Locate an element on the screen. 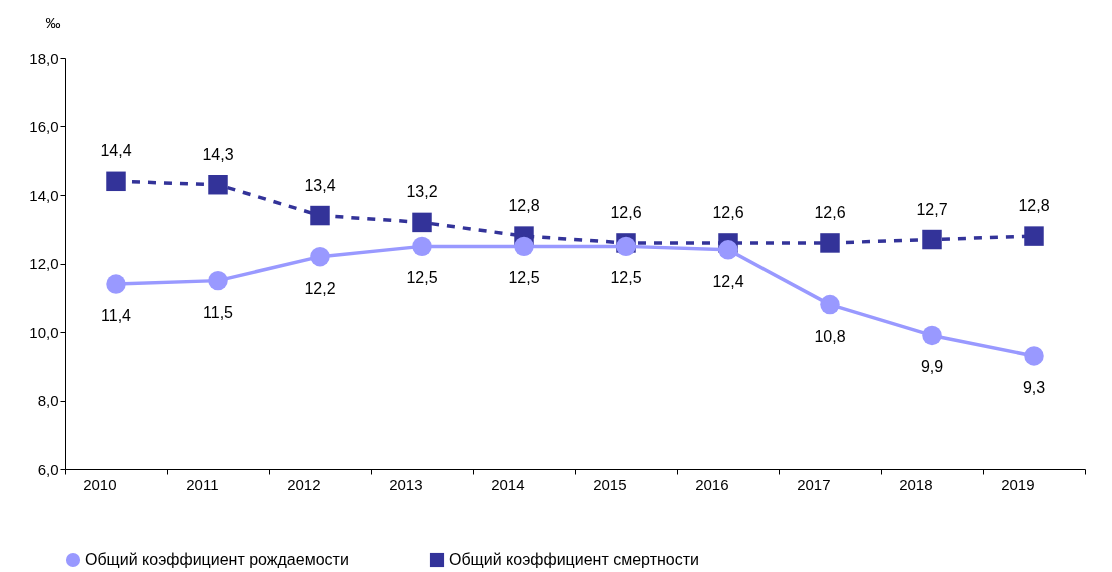  data-label: 12,2 is located at coordinates (320, 288).